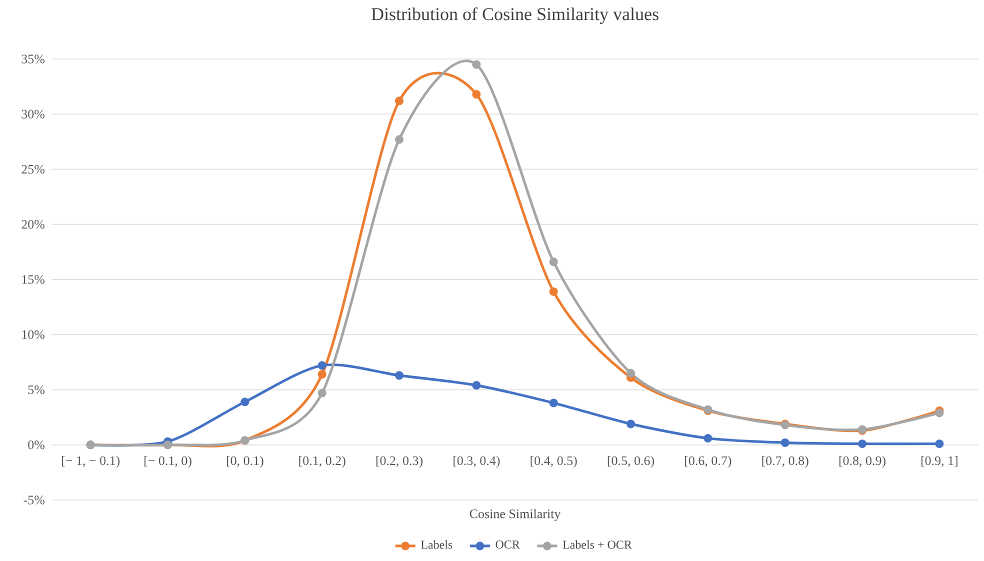 This screenshot has width=984, height=561. Describe the element at coordinates (553, 462) in the screenshot. I see `x-tick-label: [0.4, 0.5)` at that location.